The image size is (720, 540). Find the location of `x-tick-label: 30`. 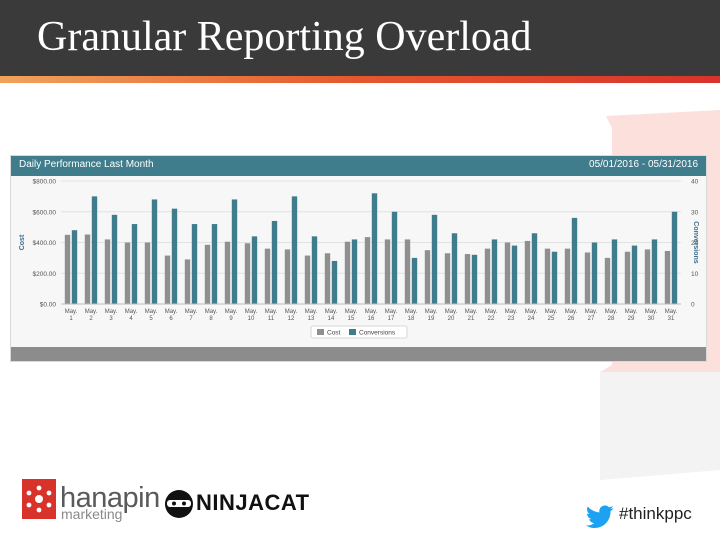

x-tick-label: 30 is located at coordinates (651, 319).